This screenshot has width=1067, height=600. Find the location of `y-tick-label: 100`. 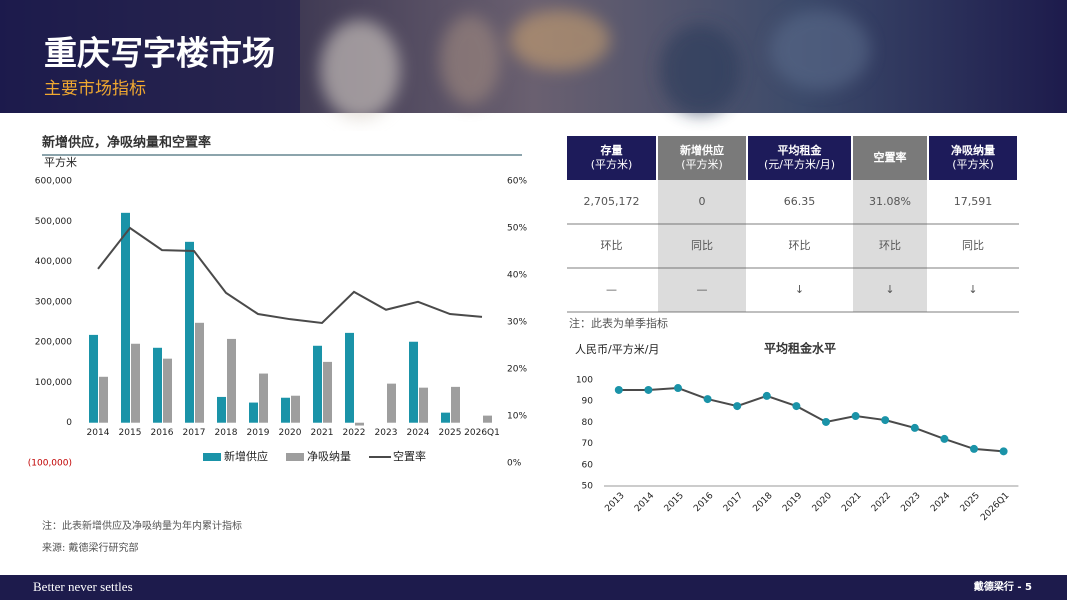

y-tick-label: 100 is located at coordinates (584, 381).